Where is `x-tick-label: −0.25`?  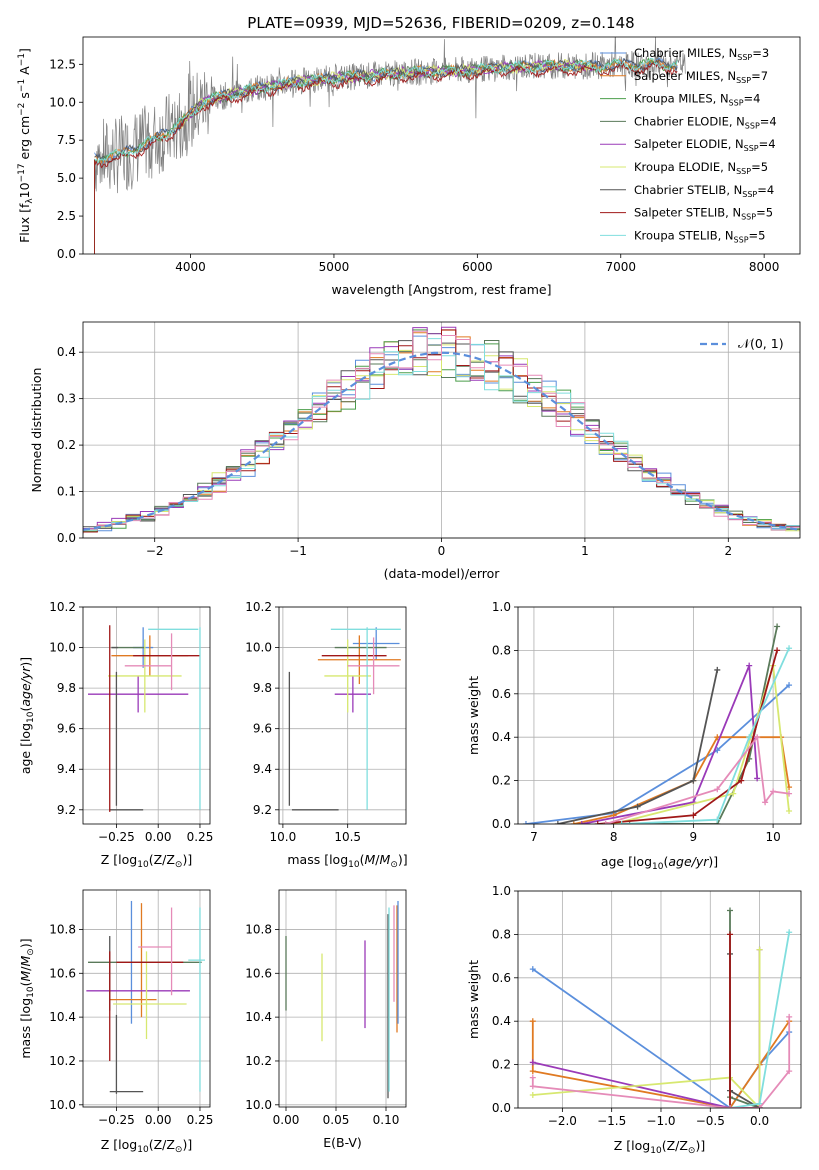 x-tick-label: −0.25 is located at coordinates (116, 837).